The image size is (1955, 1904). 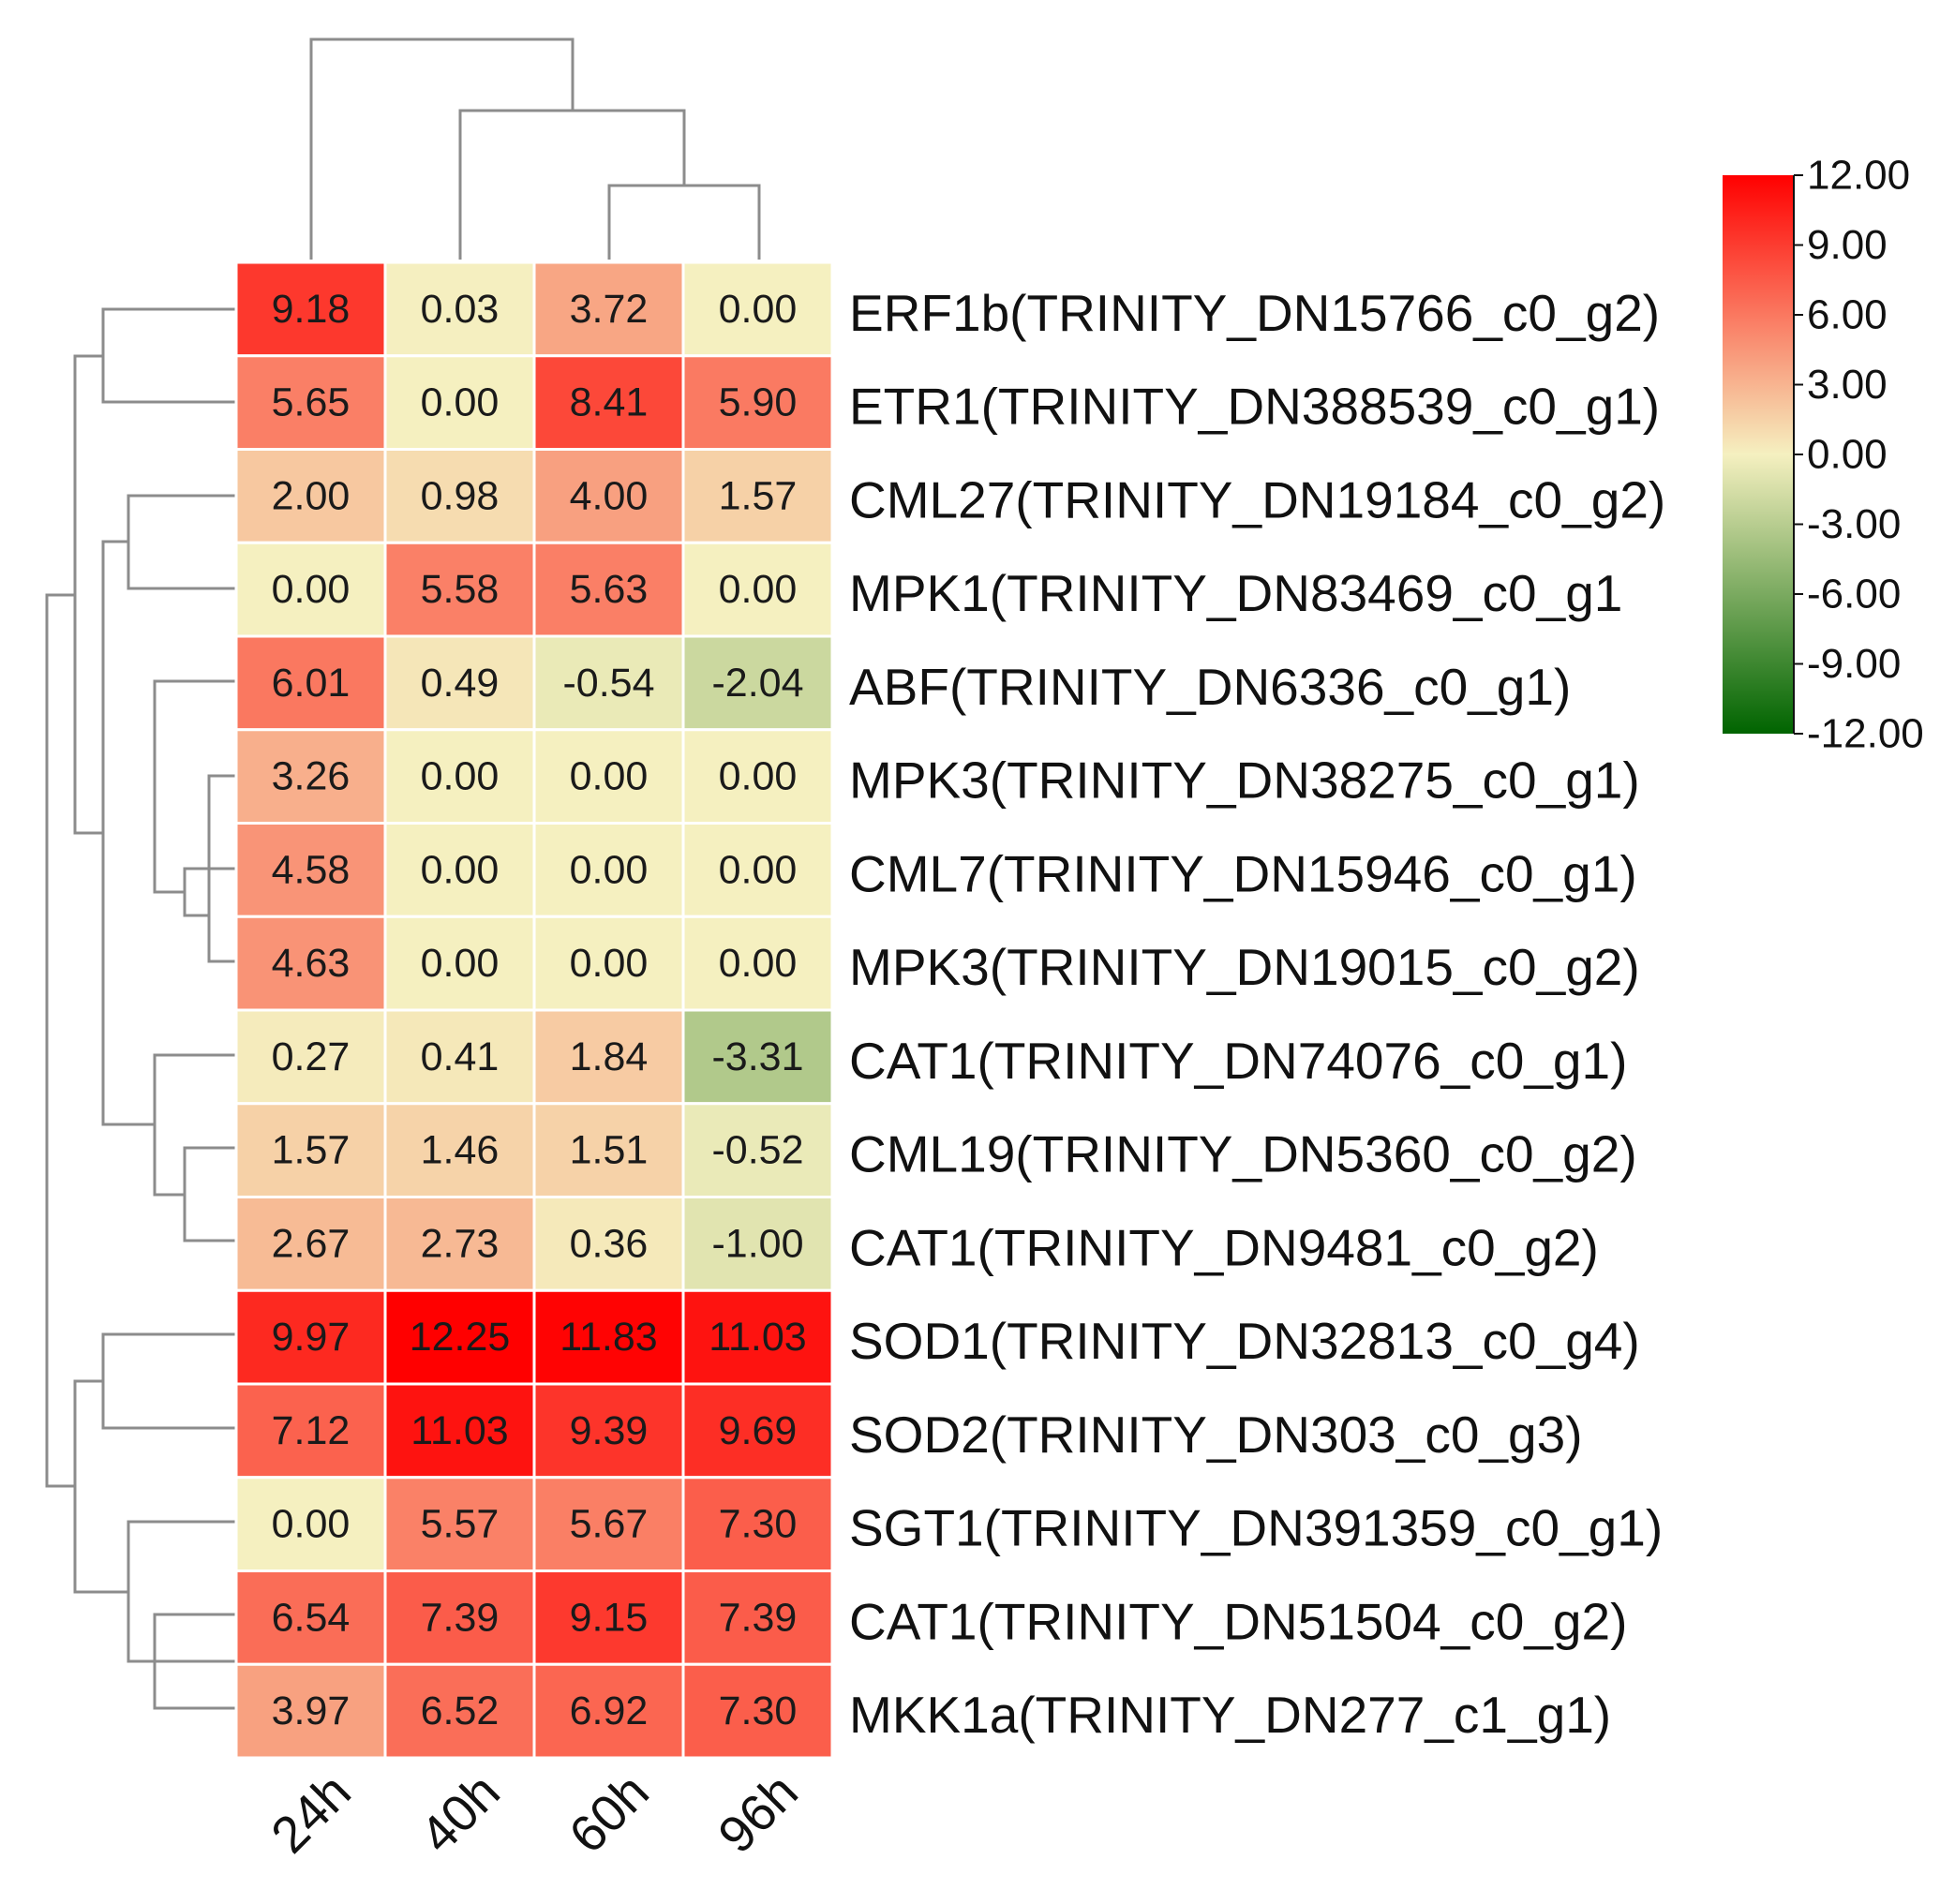 What do you see at coordinates (1210, 687) in the screenshot?
I see `row-label: ABF(TRINITY_DN6336_c0_g1)` at bounding box center [1210, 687].